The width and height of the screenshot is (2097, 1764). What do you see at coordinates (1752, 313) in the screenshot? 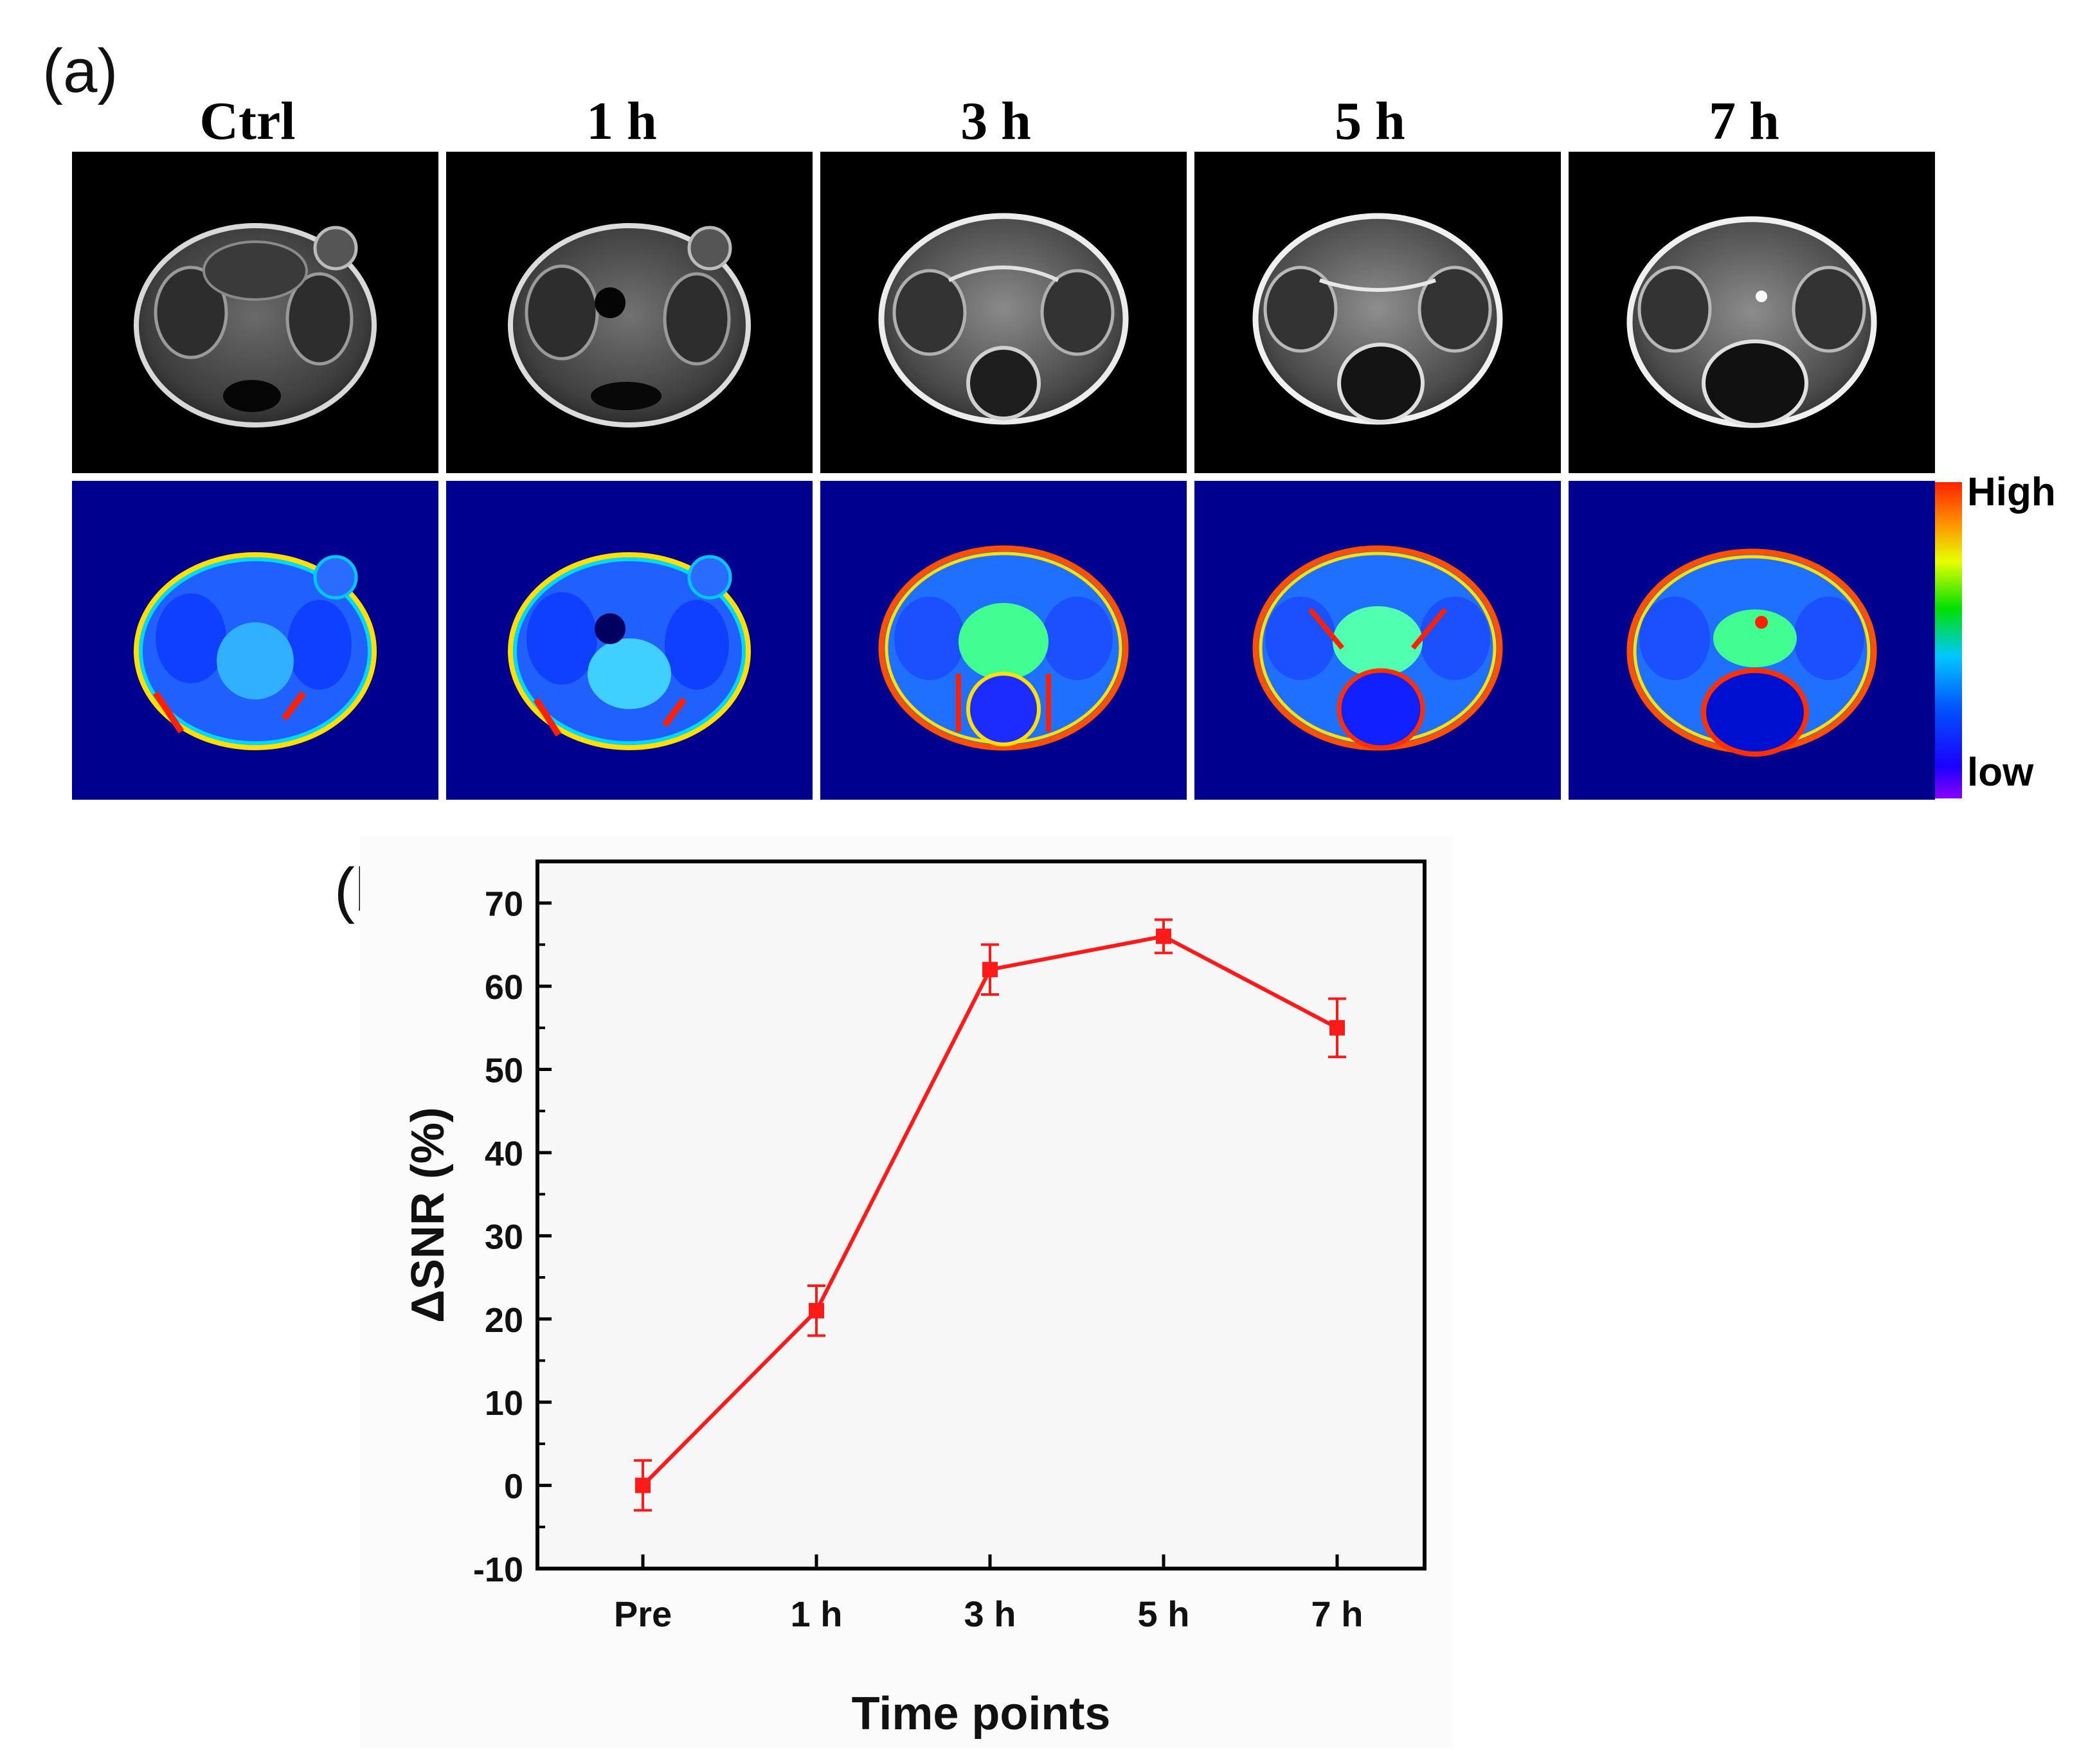
I see `mri-image-7h` at bounding box center [1752, 313].